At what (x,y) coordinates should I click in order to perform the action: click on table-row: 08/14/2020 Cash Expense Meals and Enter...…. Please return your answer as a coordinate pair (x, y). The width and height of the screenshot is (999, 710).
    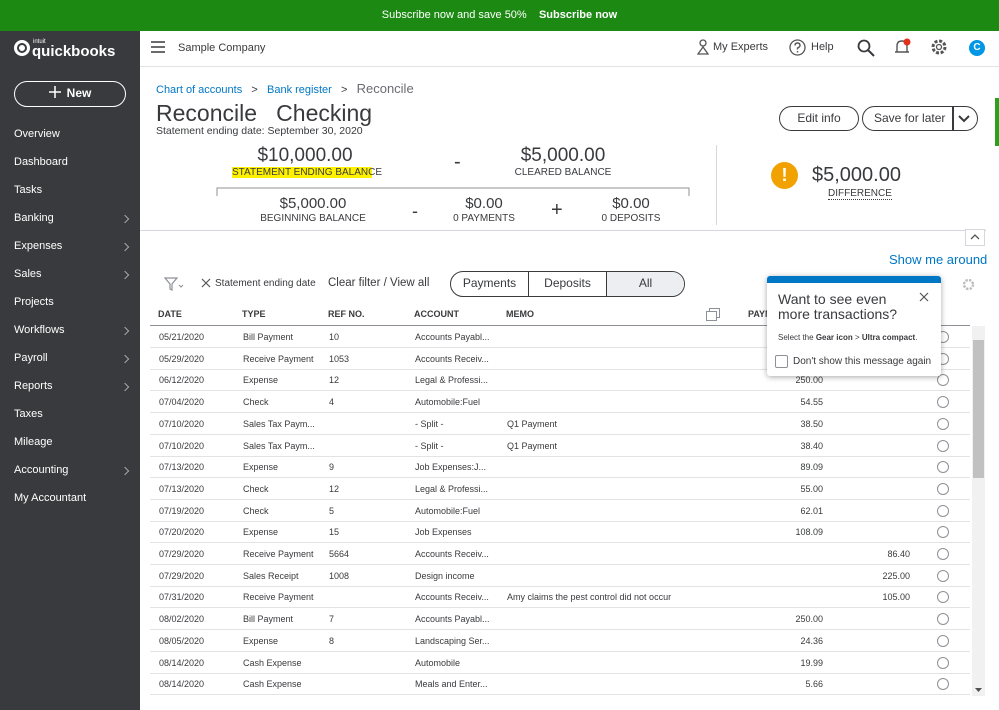
    Looking at the image, I should click on (560, 684).